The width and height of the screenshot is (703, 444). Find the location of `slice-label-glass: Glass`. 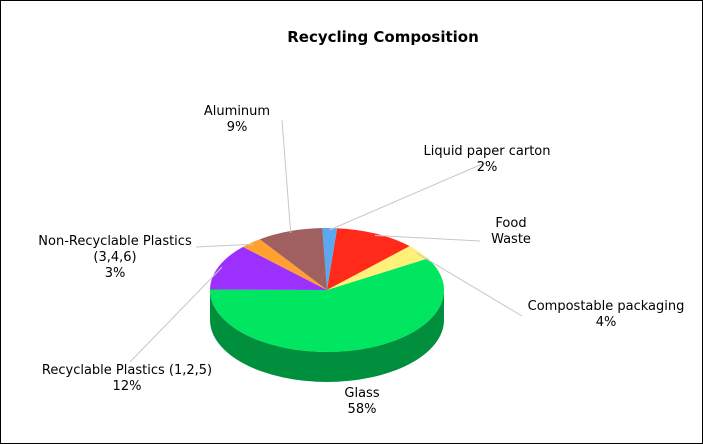

slice-label-glass: Glass is located at coordinates (361, 393).